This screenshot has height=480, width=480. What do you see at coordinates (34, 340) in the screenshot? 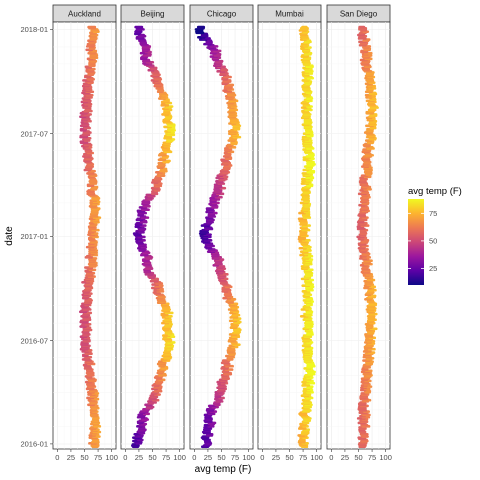
I see `y-tick-label: 2016-07` at bounding box center [34, 340].